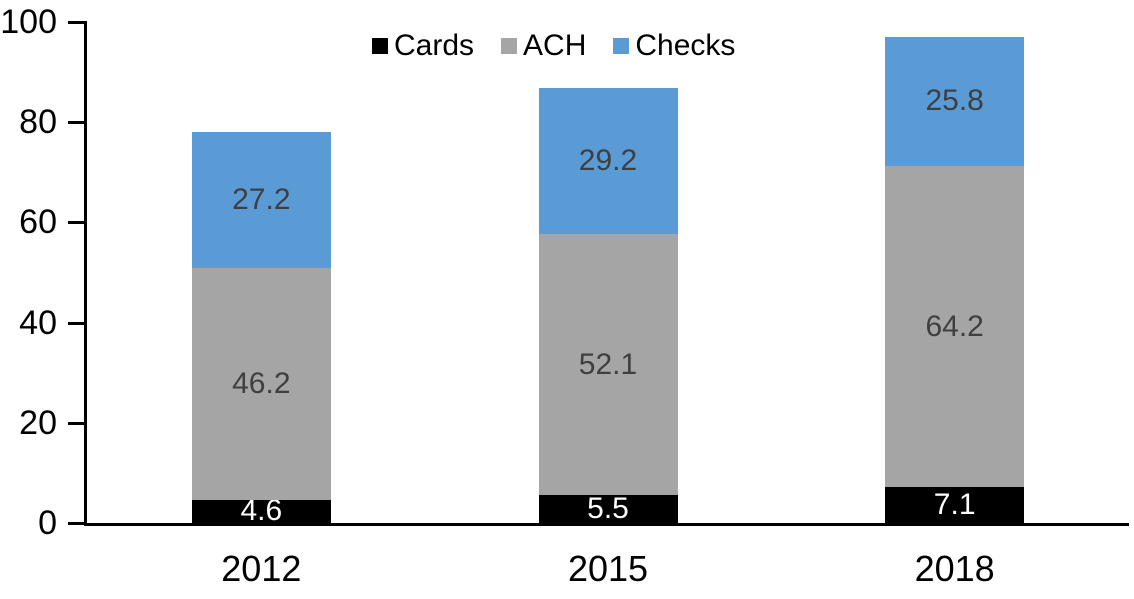 This screenshot has height=599, width=1134. I want to click on y-axis-tick-label: 40, so click(38, 322).